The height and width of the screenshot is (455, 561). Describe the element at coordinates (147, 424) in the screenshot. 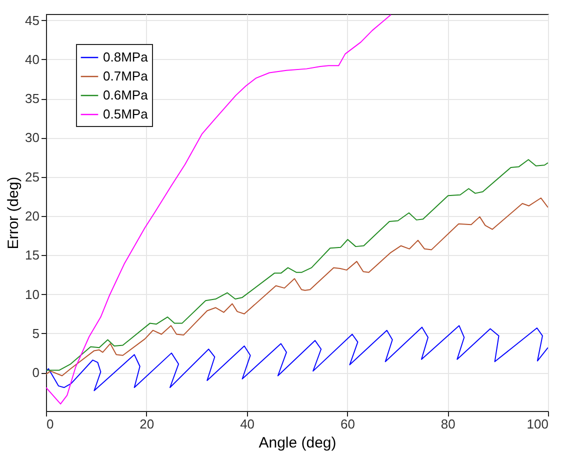

I see `x-tick-label: 20` at that location.